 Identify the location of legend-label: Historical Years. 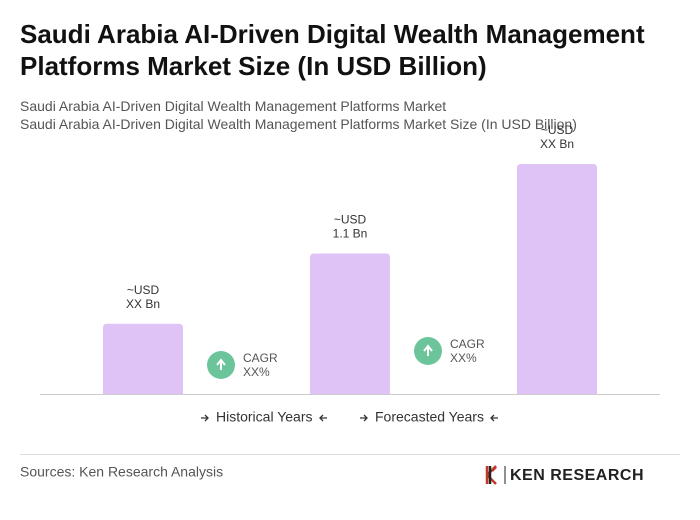
(264, 417).